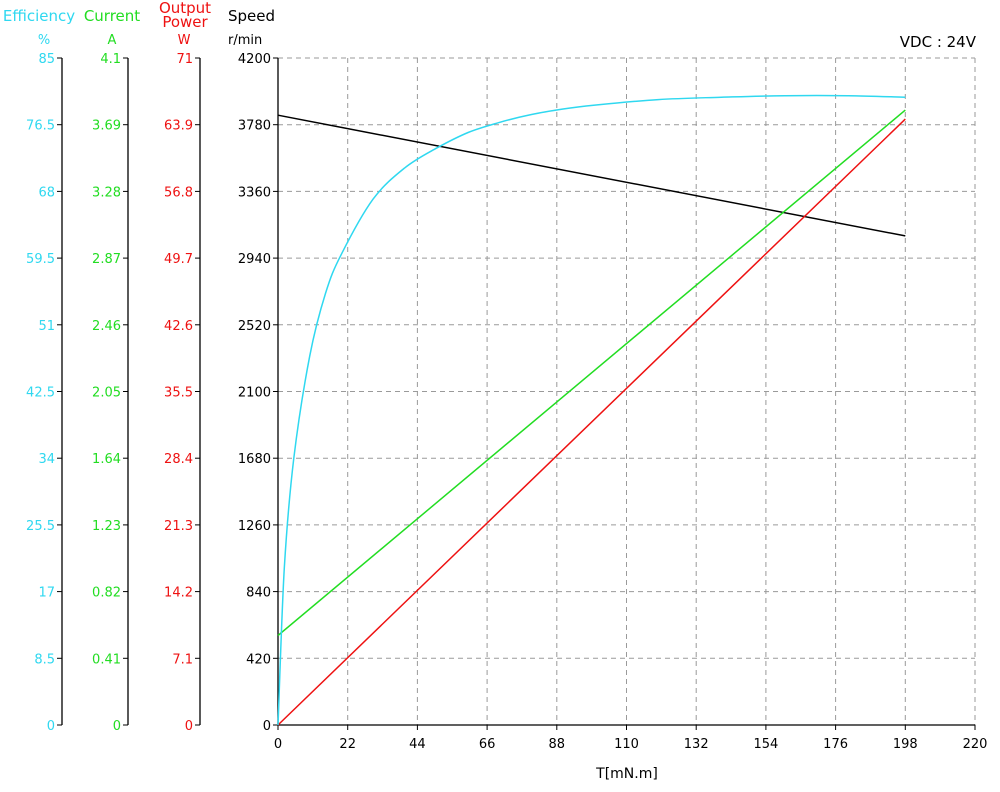  I want to click on y-axis-title: Speed, so click(251, 16).